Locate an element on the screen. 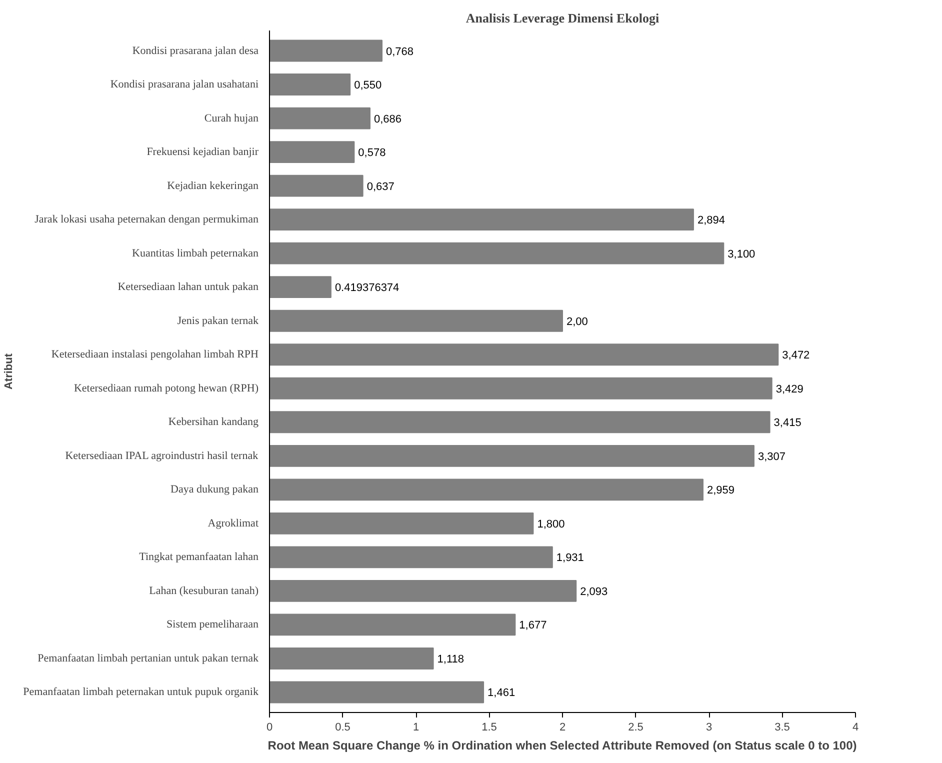  y-tick-label: Ketersediaan lahan untuk pakan is located at coordinates (188, 287).